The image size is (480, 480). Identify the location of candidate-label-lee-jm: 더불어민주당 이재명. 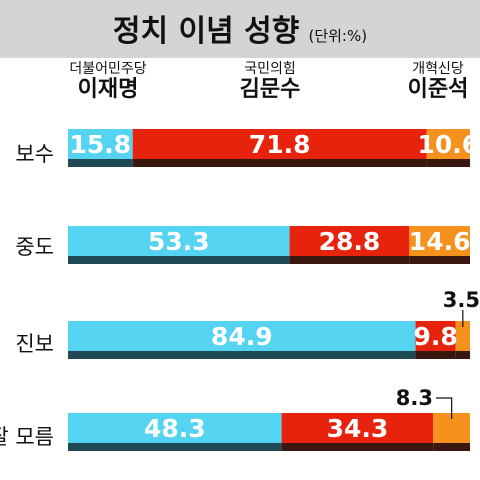
(108, 81).